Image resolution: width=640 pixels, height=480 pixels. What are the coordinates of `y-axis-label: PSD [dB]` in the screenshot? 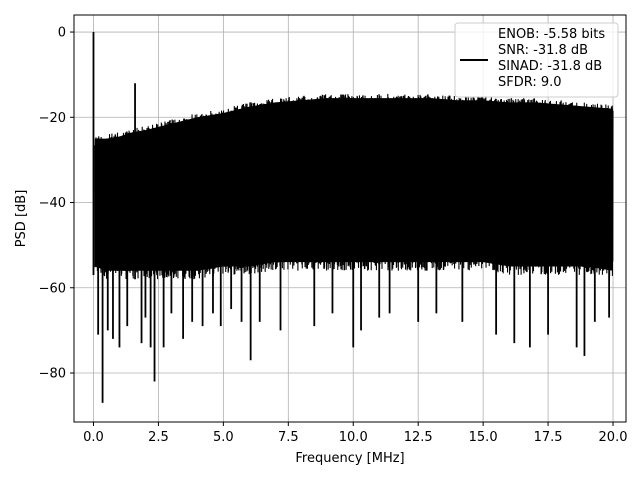 It's located at (21, 219).